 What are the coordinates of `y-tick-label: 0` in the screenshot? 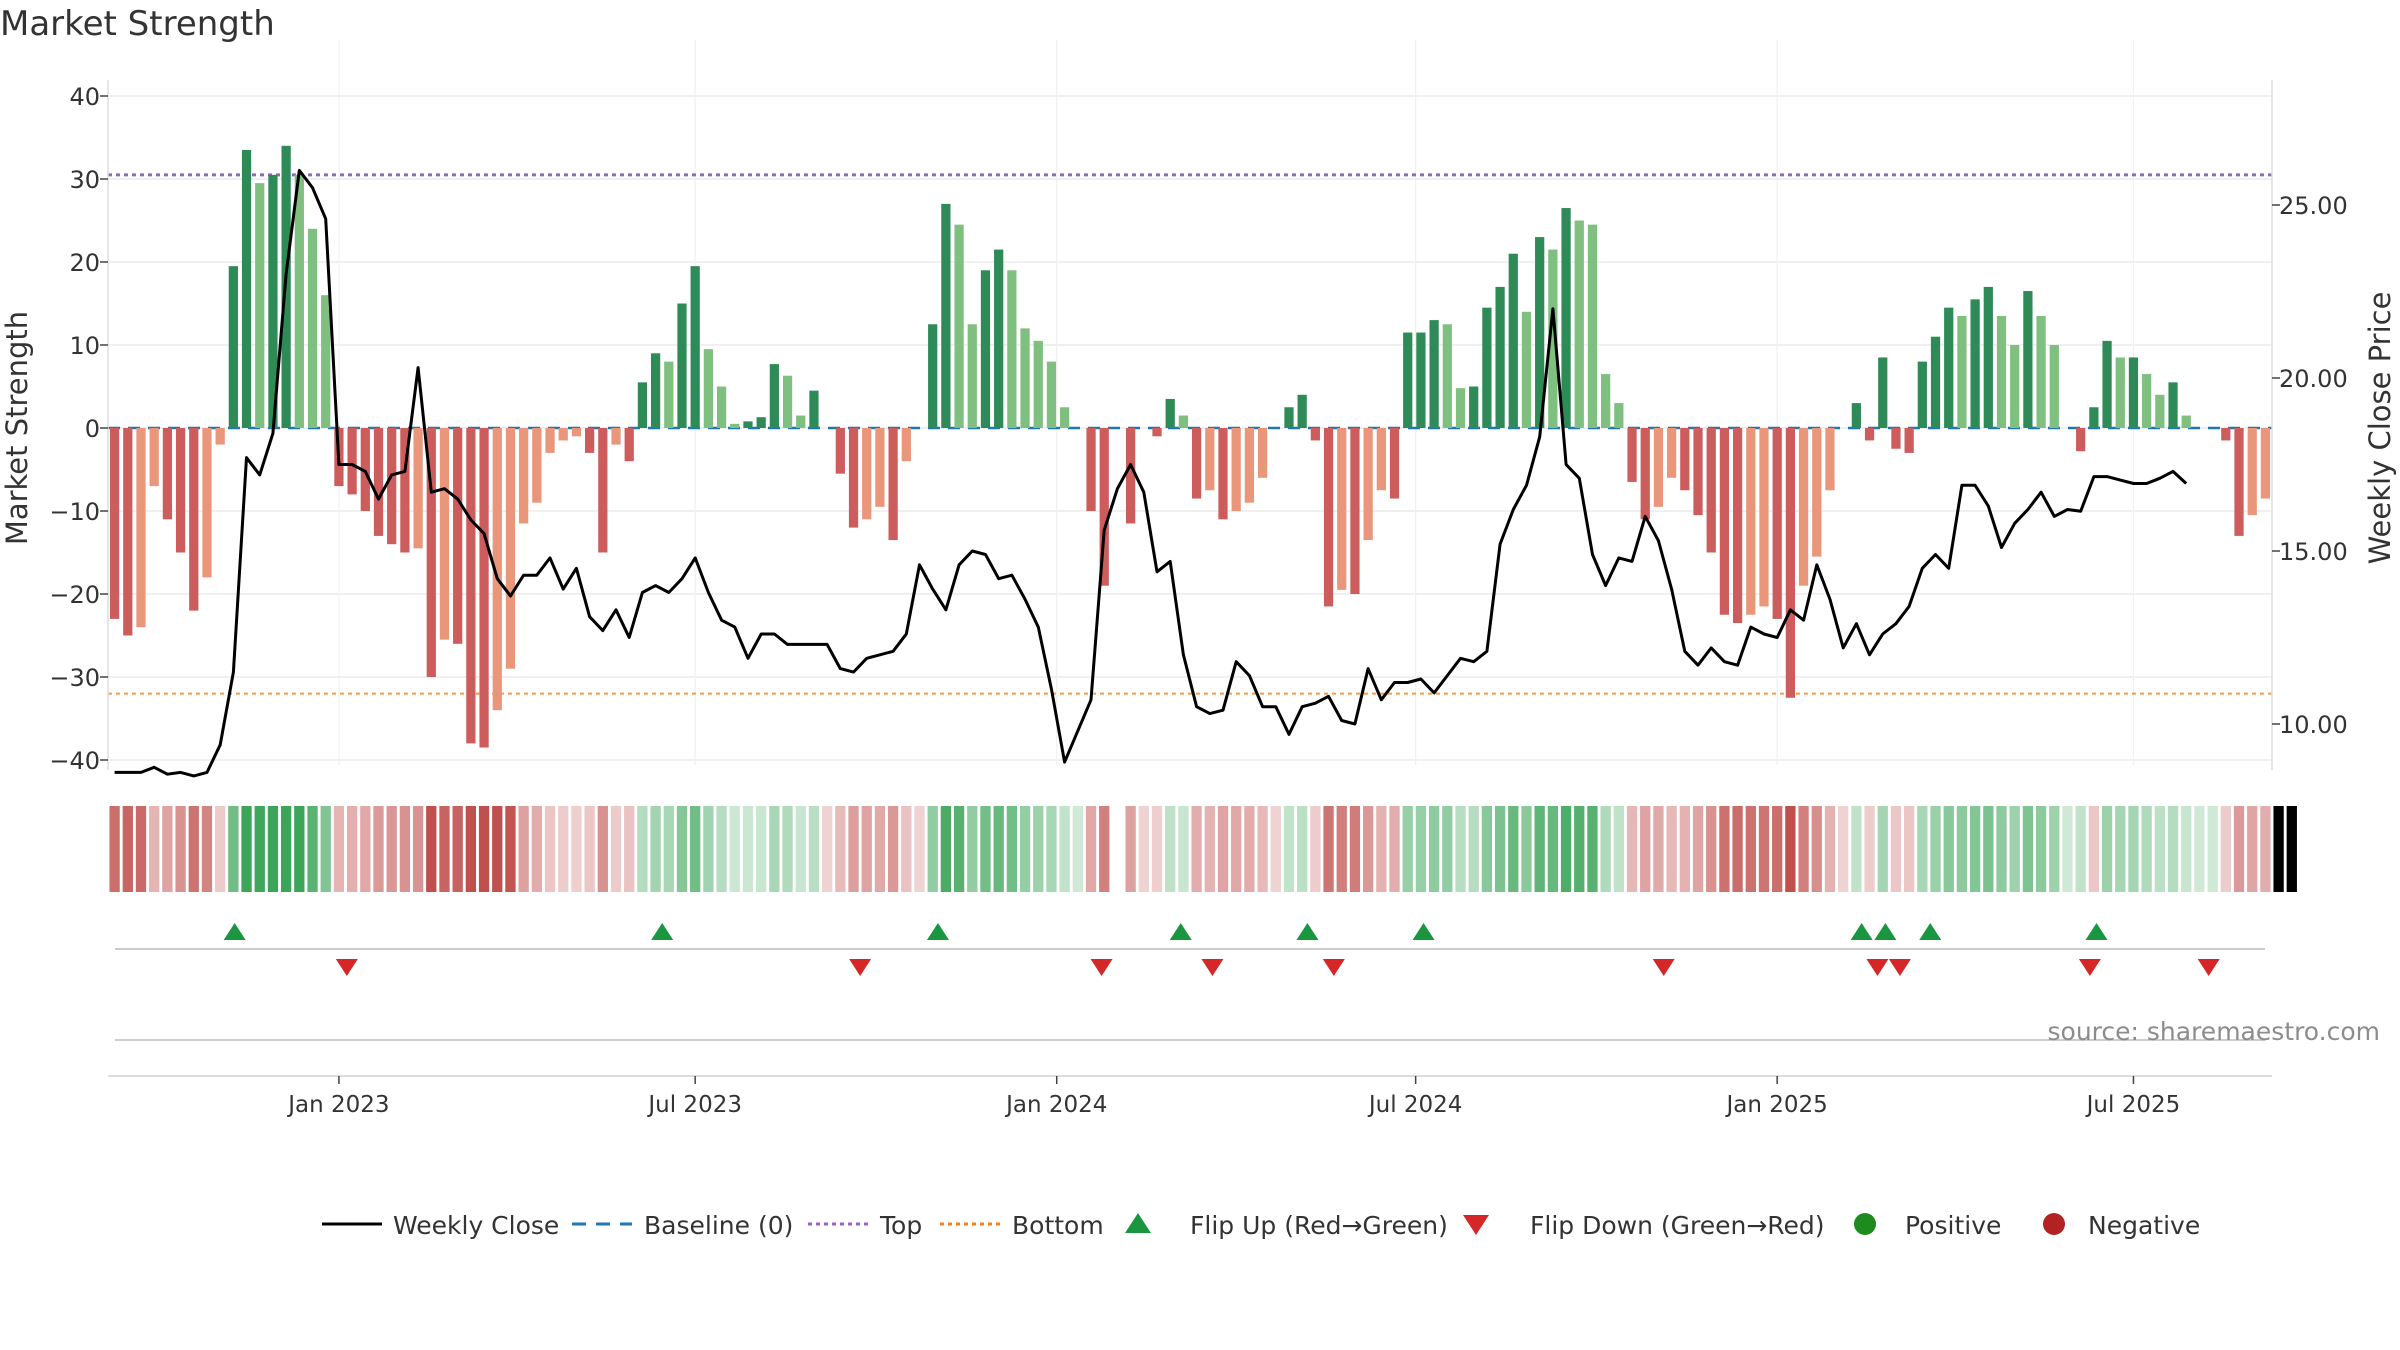 It's located at (92, 429).